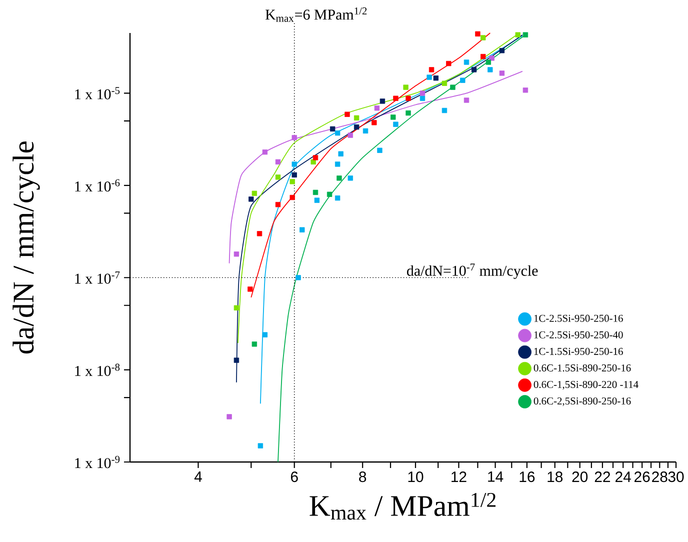 The width and height of the screenshot is (688, 542). Describe the element at coordinates (316, 14) in the screenshot. I see `ref-line-label: K$_{max}$=6 MPam$^{1/2}$` at that location.